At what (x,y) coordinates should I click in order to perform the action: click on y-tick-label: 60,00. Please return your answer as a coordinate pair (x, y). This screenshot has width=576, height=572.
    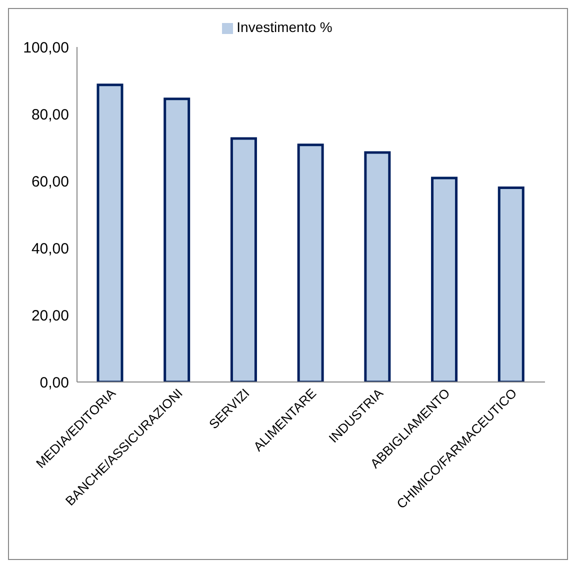
    Looking at the image, I should click on (50, 181).